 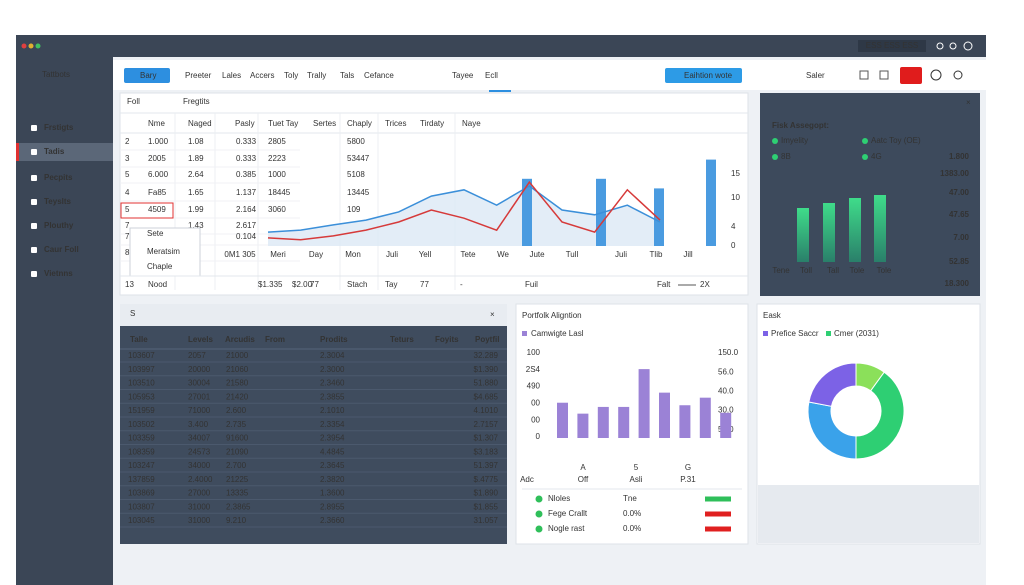 I want to click on cell: 1.43, so click(x=196, y=225).